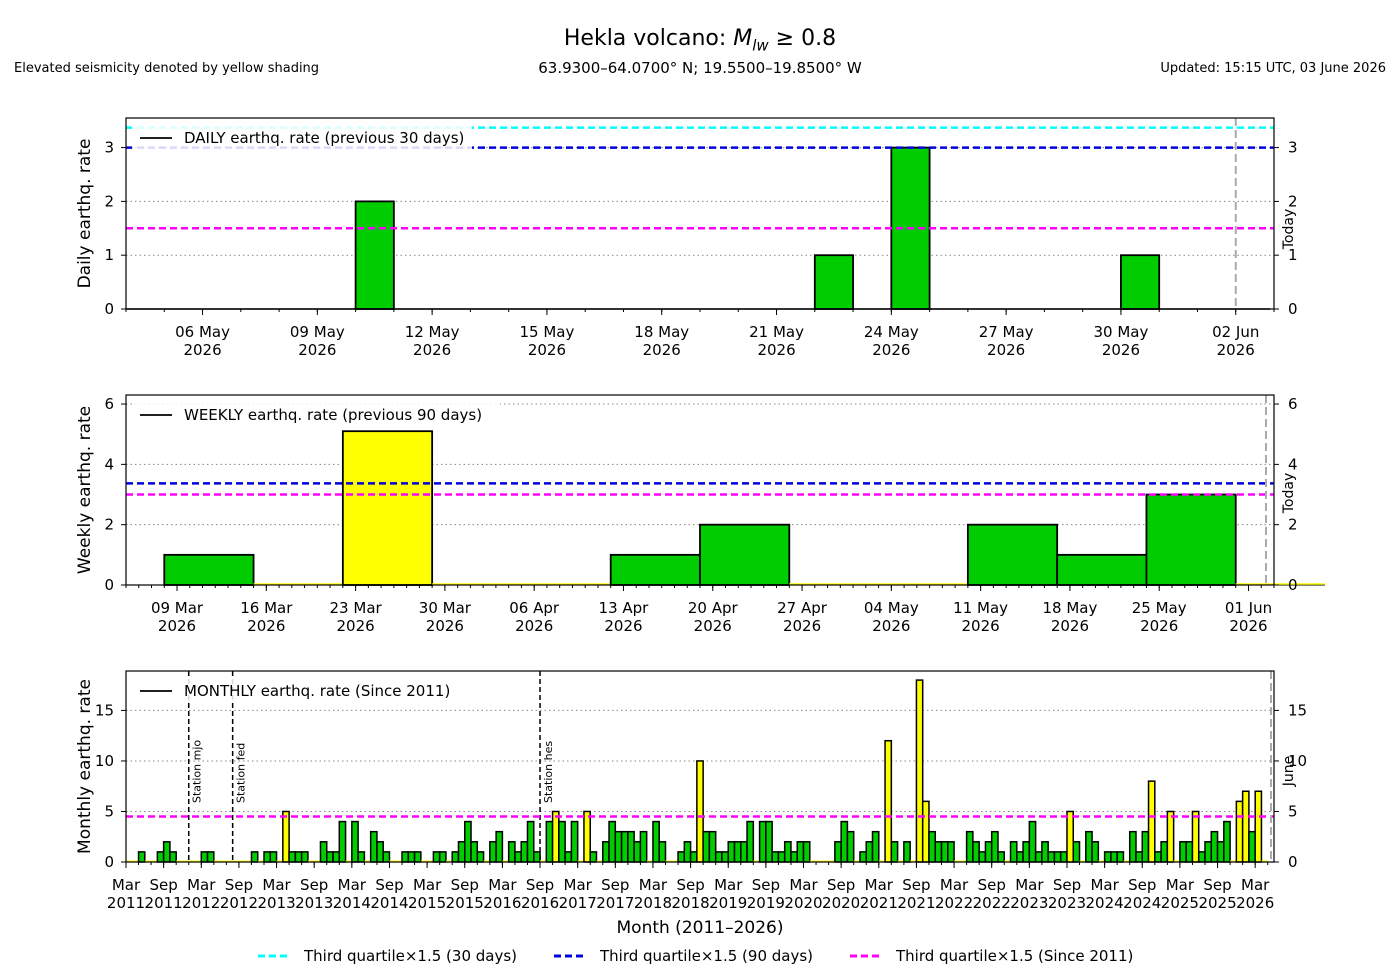 The width and height of the screenshot is (1400, 980). I want to click on xtick-label: 06 Apr, so click(534, 608).